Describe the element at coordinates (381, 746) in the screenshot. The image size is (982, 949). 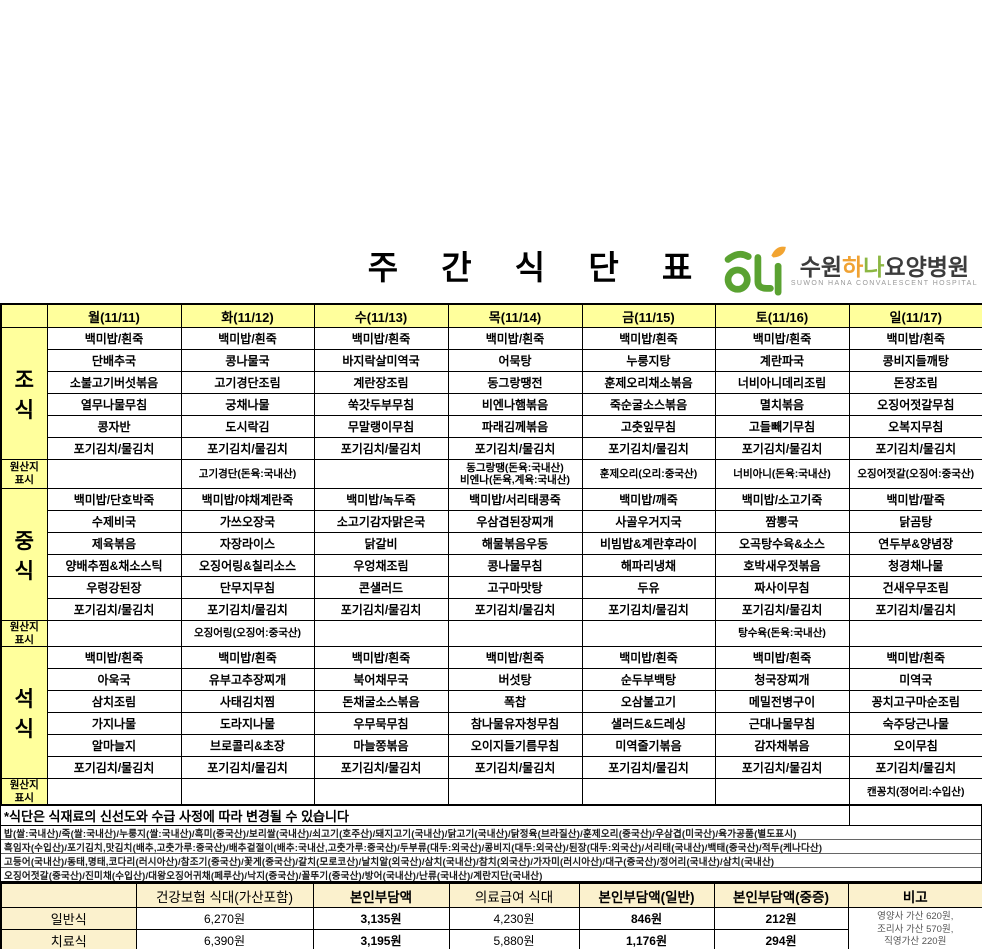
I see `menu-item-cell: 마늘쫑볶음` at that location.